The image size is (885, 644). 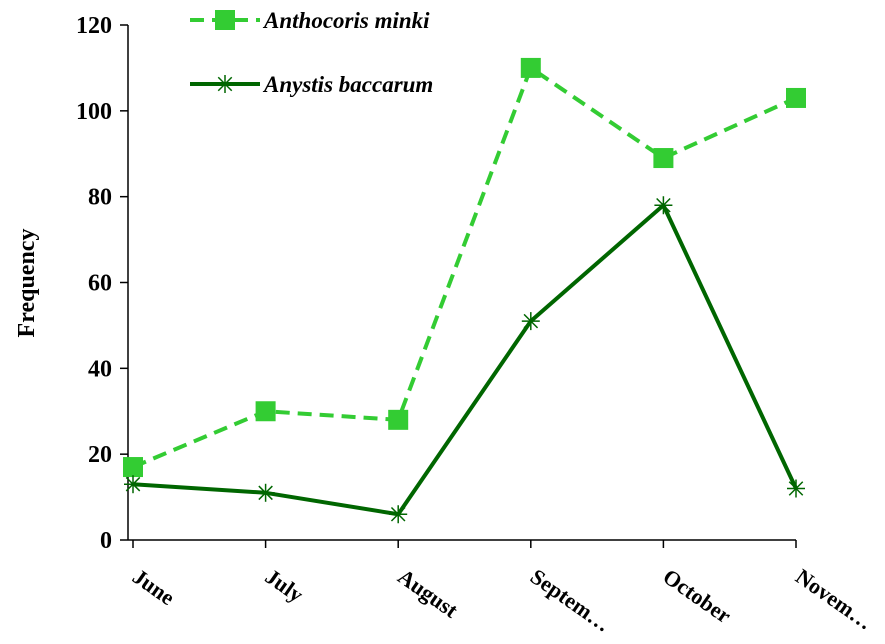 What do you see at coordinates (346, 20) in the screenshot?
I see `legend-label: Anthocoris minki` at bounding box center [346, 20].